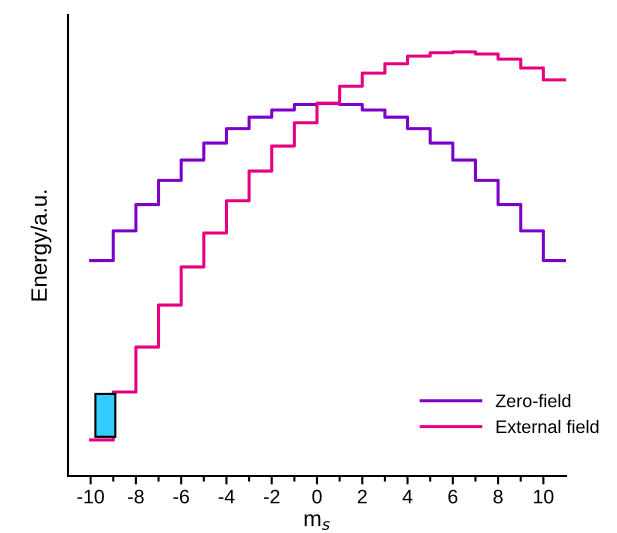  What do you see at coordinates (533, 401) in the screenshot?
I see `legend-label: Zero-field` at bounding box center [533, 401].